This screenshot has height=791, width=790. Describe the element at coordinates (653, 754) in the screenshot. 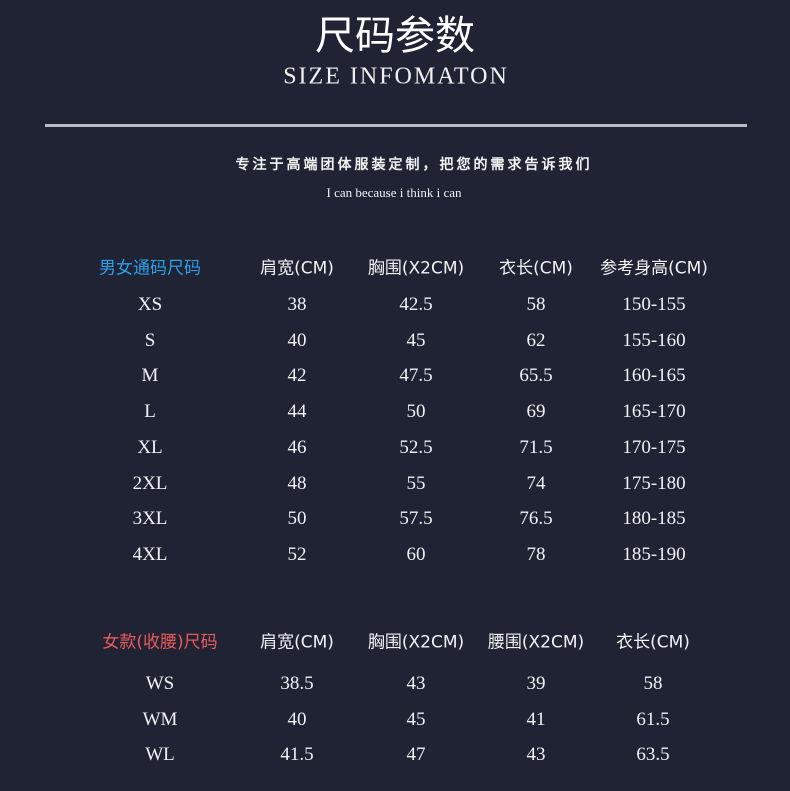

I see `table-cell: 63.5` at that location.